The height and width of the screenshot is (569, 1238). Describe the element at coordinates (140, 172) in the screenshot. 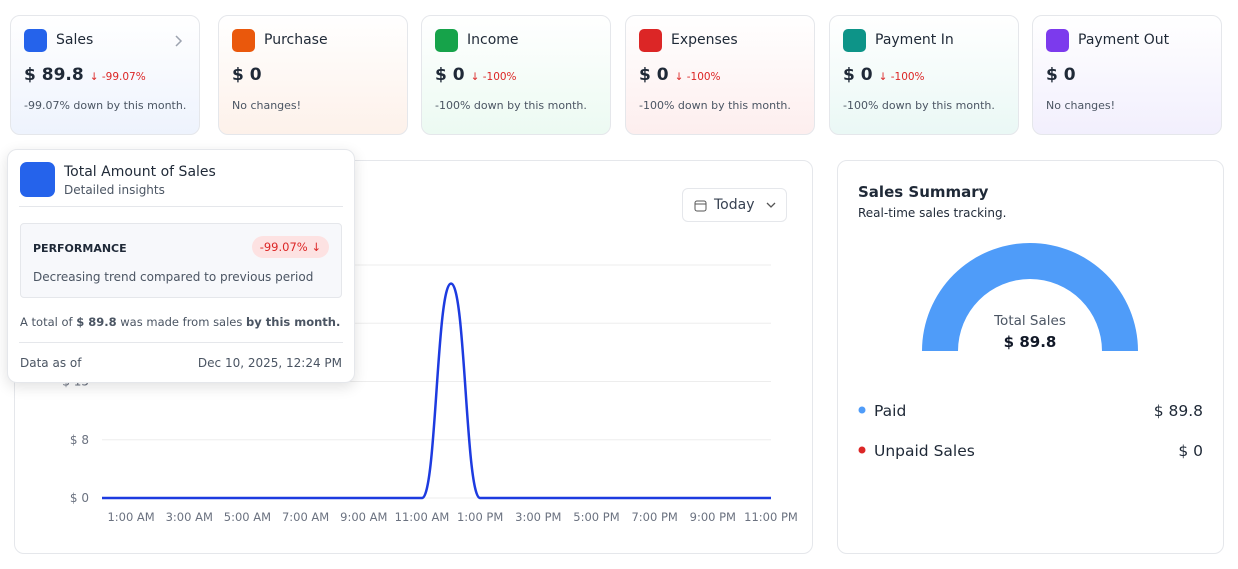

I see `tooltip-title: Total Amount of Sales` at that location.